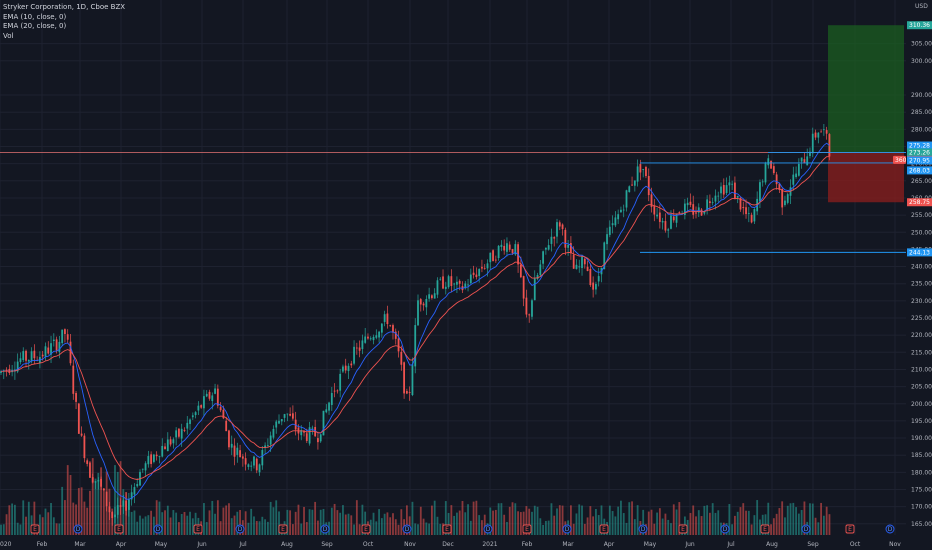 The height and width of the screenshot is (550, 932). What do you see at coordinates (919, 202) in the screenshot?
I see `price-tag-label: 258.75` at bounding box center [919, 202].